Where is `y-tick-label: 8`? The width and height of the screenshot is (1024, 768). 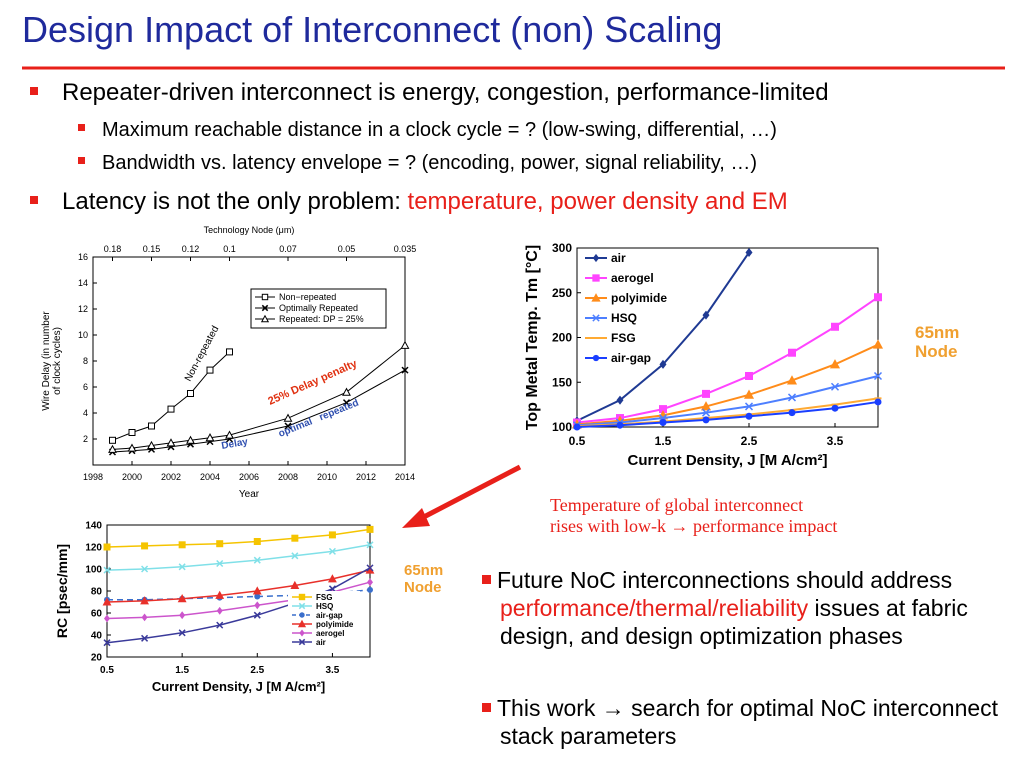
y-tick-label: 8 is located at coordinates (85, 361).